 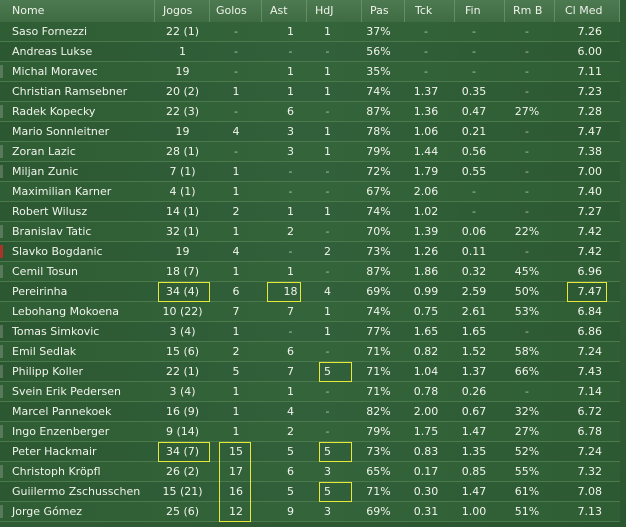 I want to click on cell-golos: 12, so click(x=236, y=511).